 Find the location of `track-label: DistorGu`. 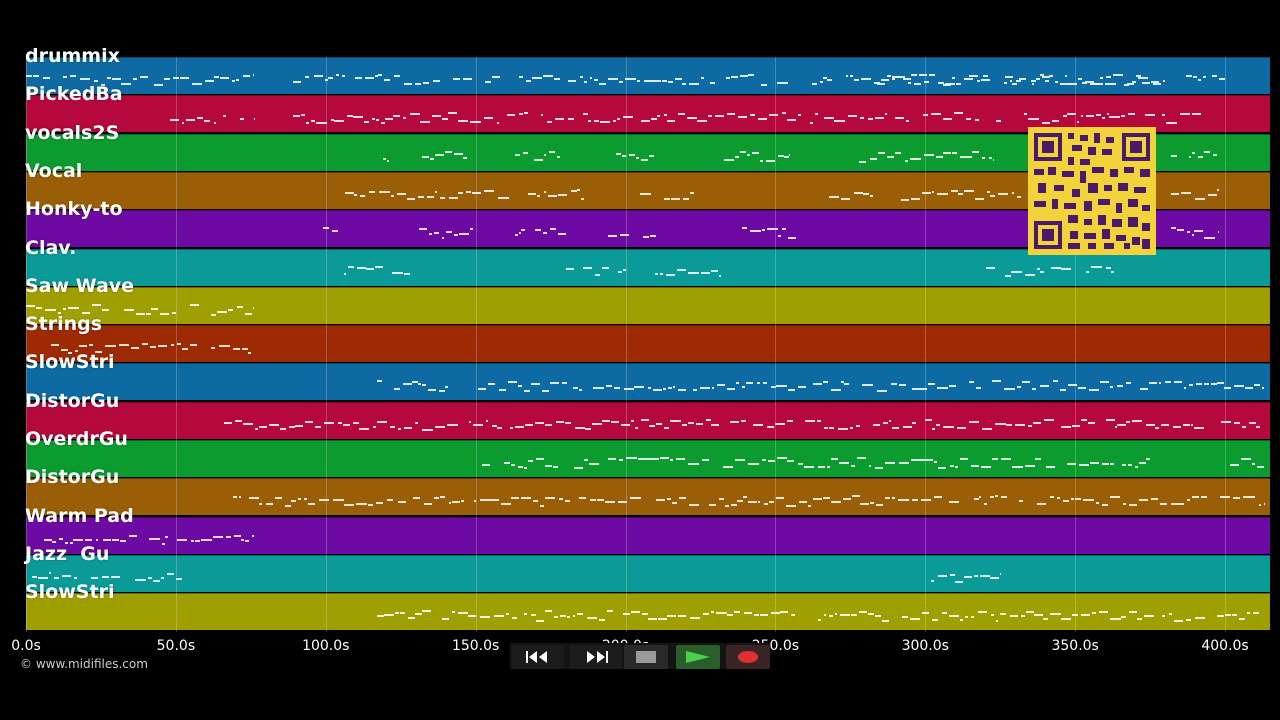

track-label: DistorGu is located at coordinates (72, 477).